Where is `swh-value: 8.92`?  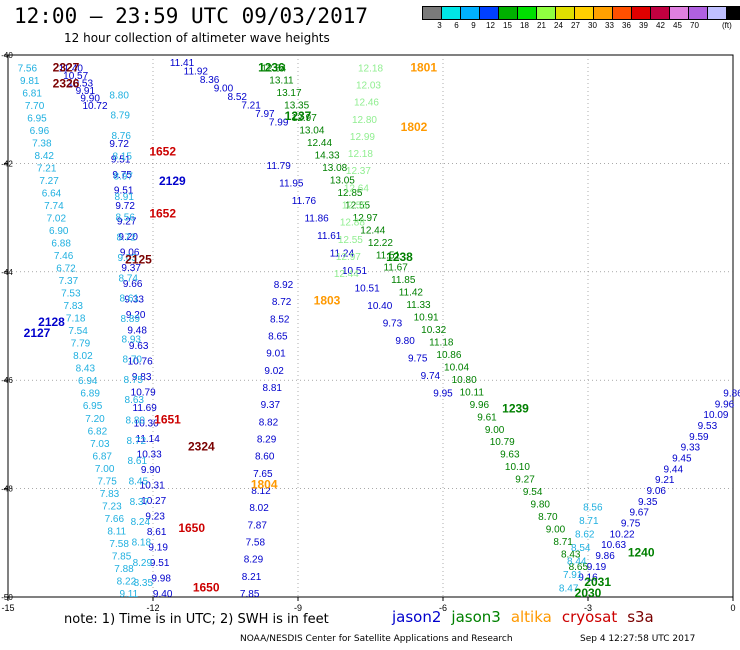 swh-value: 8.92 is located at coordinates (284, 285).